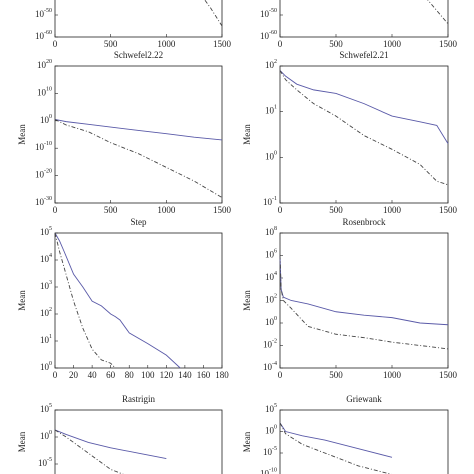  Describe the element at coordinates (270, 344) in the screenshot. I see `y-tick-label: 10⁻²` at that location.